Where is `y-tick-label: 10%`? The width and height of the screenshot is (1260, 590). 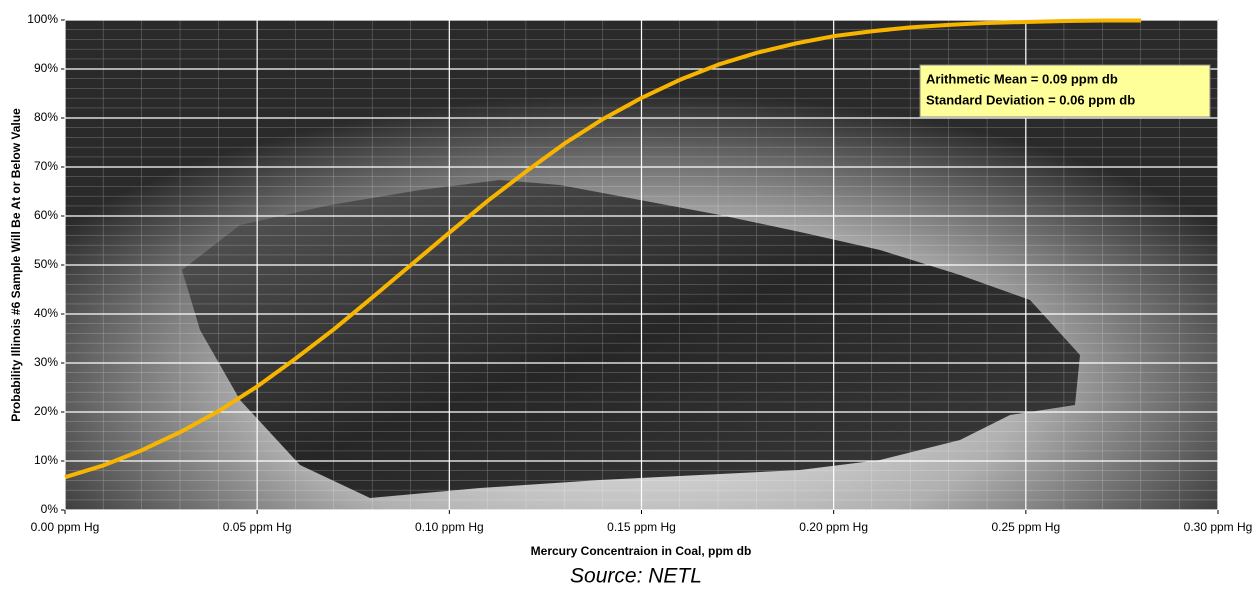
y-tick-label: 10% is located at coordinates (46, 460).